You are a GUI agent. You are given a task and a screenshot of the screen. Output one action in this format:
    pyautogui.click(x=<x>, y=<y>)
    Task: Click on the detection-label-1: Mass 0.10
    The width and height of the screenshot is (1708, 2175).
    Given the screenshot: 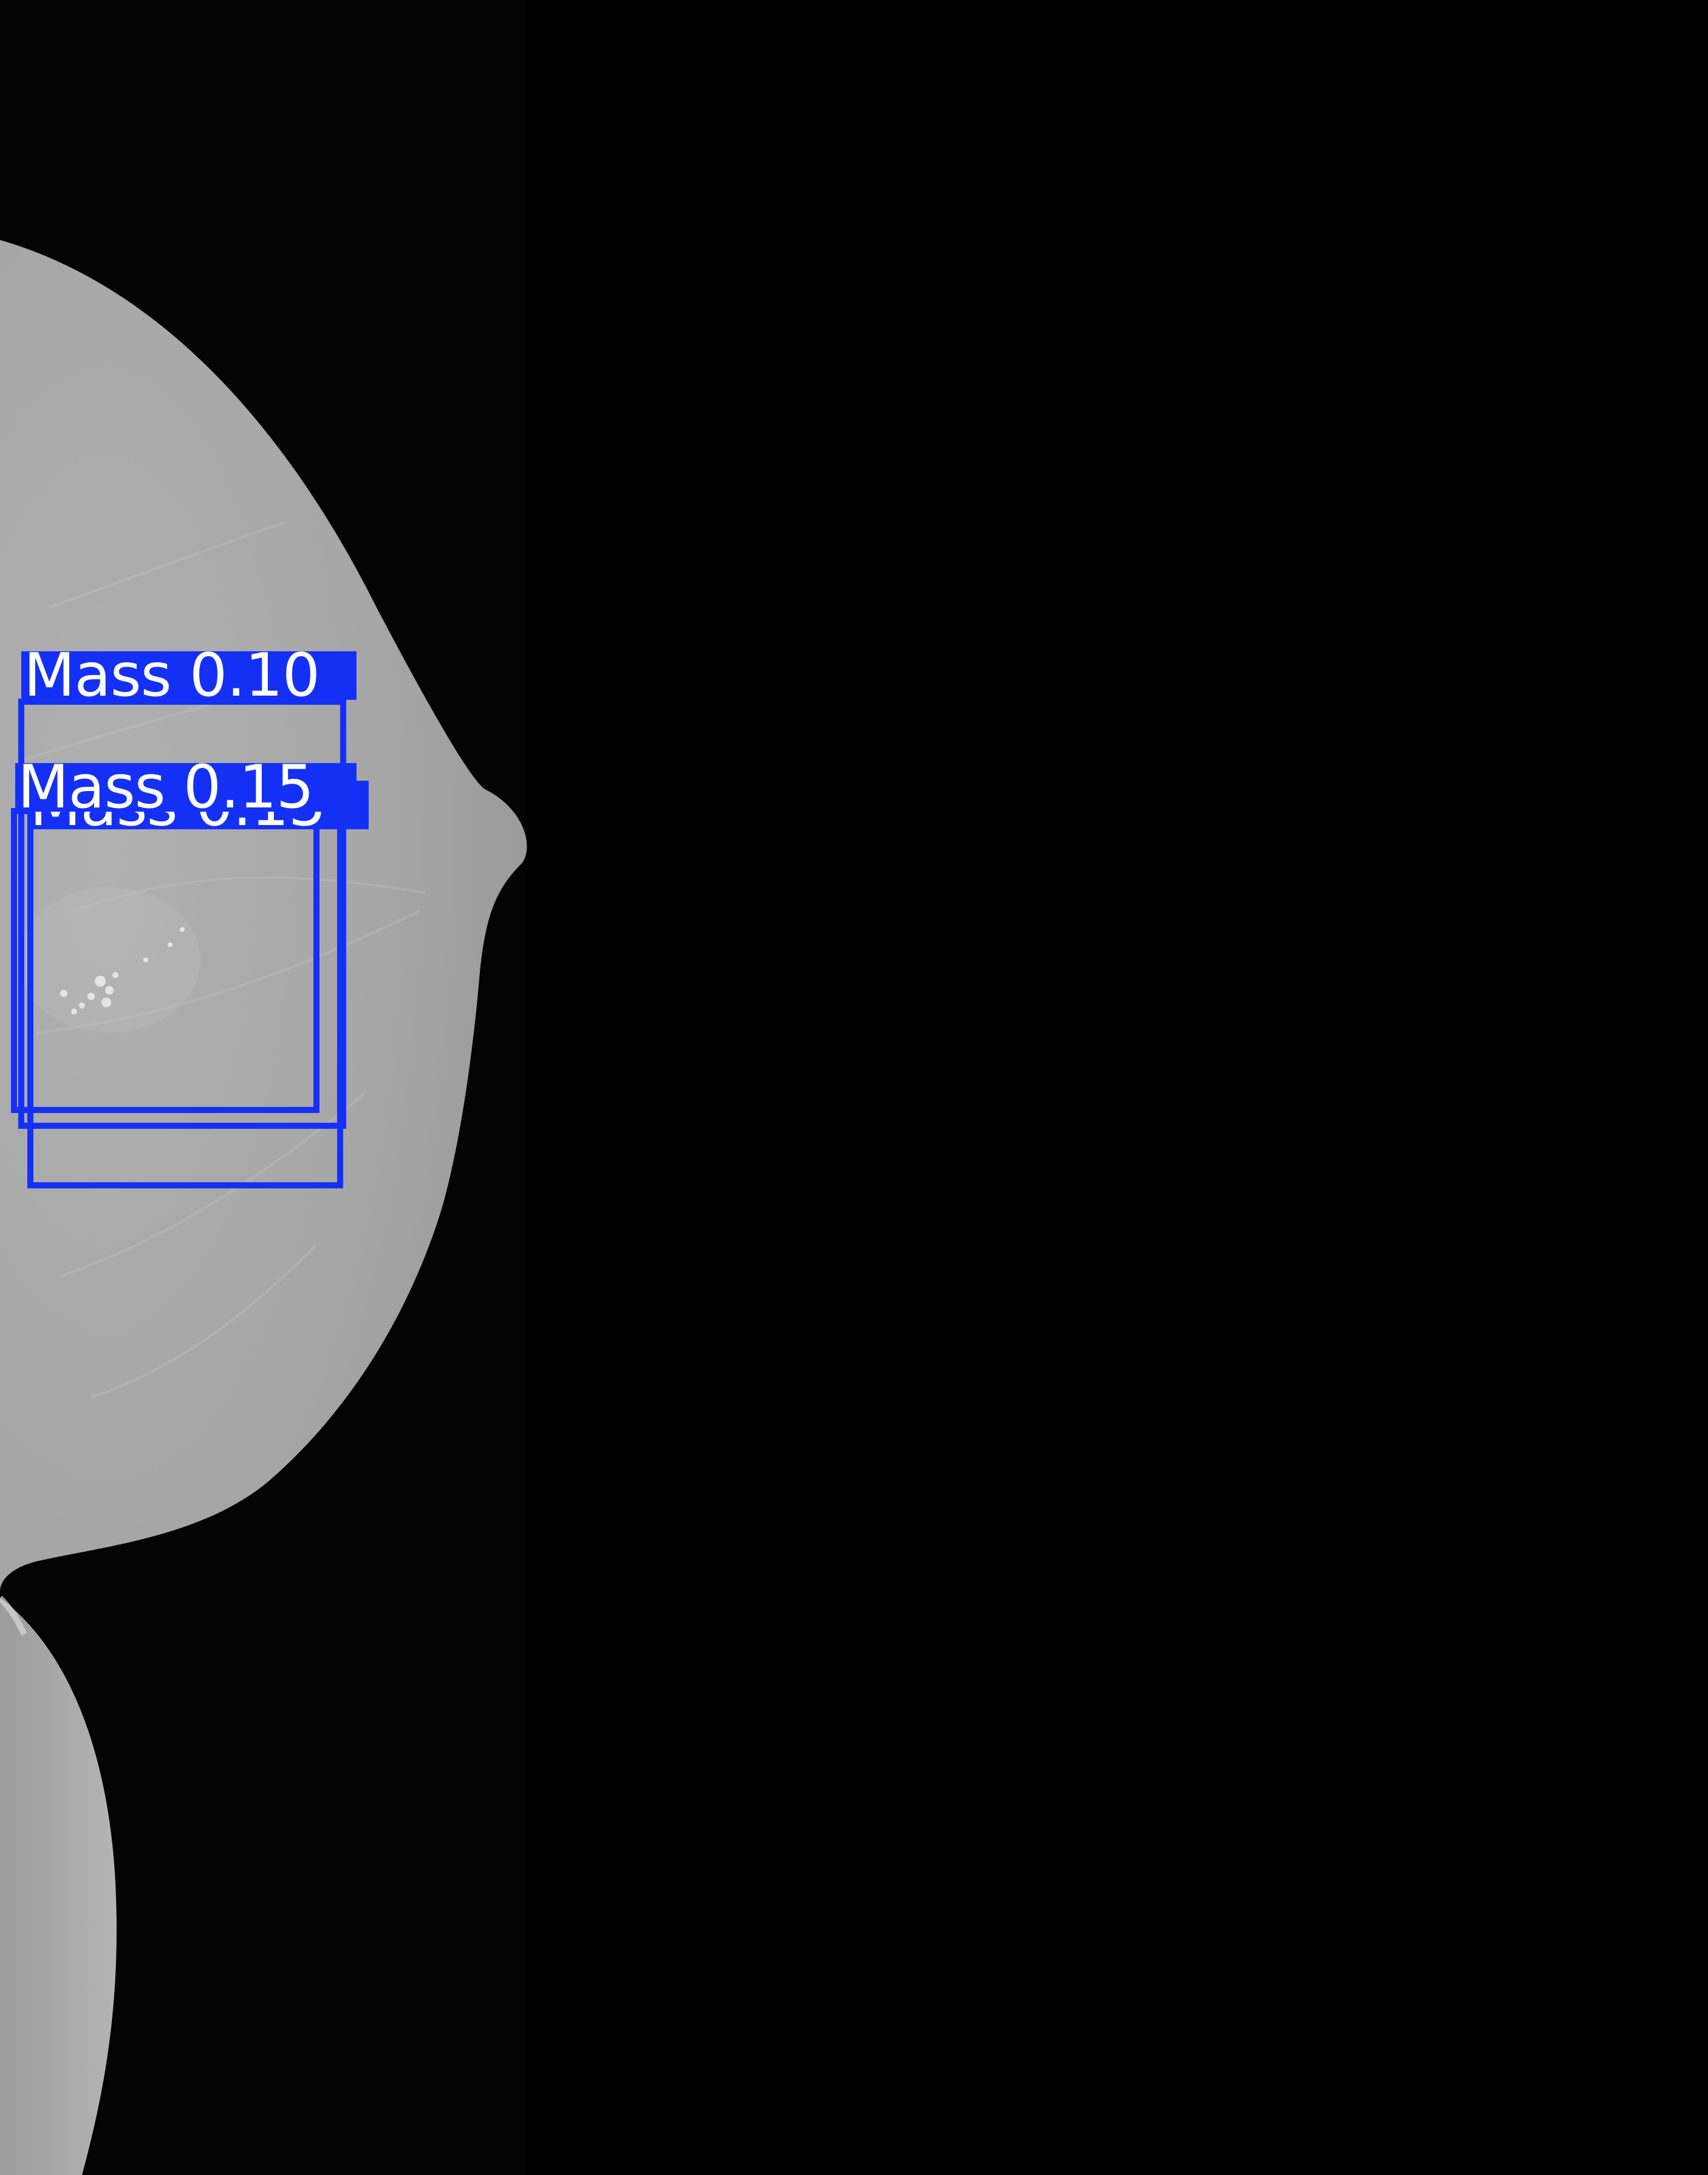 What is the action you would take?
    pyautogui.click(x=189, y=675)
    